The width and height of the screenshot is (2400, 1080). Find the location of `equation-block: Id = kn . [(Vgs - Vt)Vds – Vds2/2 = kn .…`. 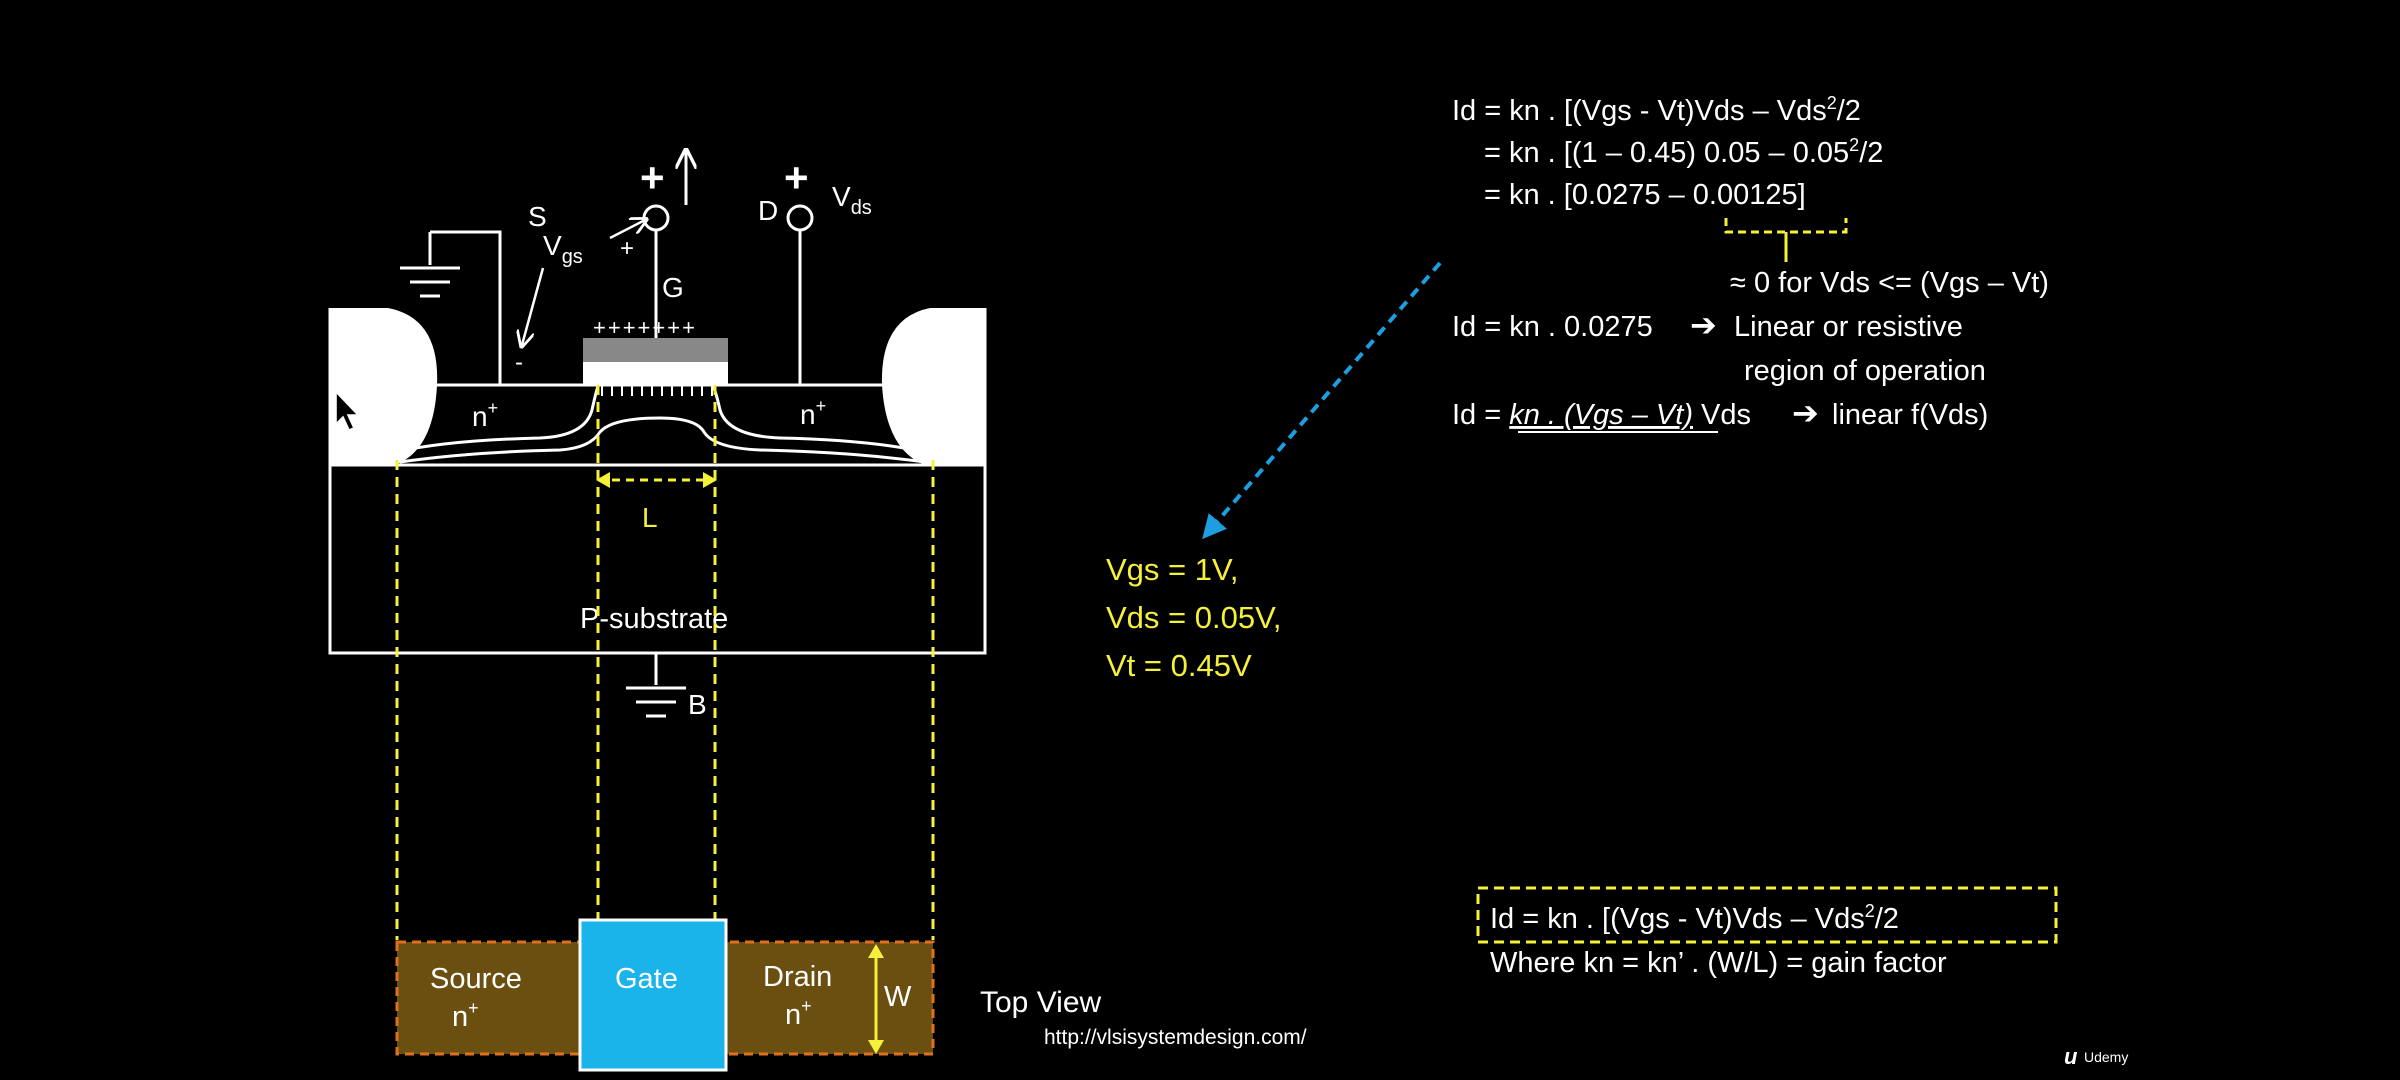

equation-block: Id = kn . [(Vgs - Vt)Vds – Vds2/2 = kn .… is located at coordinates (1750, 263).